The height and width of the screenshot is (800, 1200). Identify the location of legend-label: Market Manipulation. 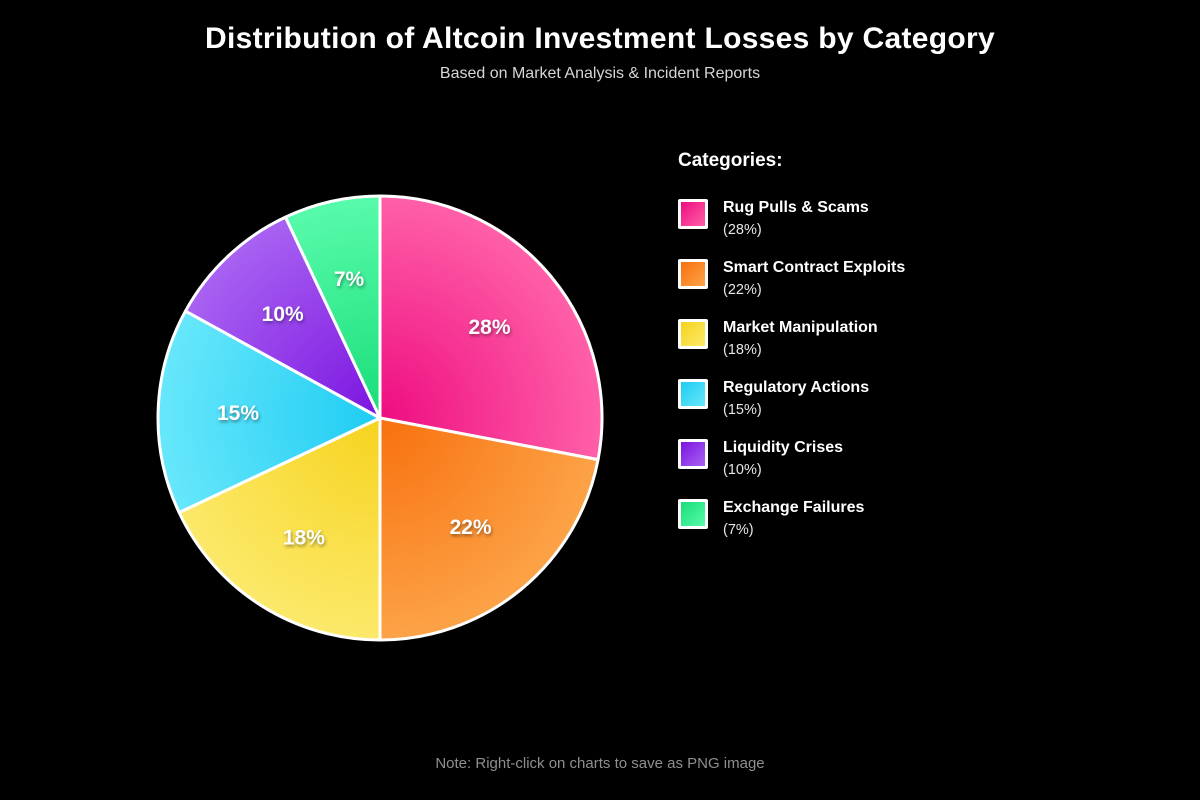
(800, 327).